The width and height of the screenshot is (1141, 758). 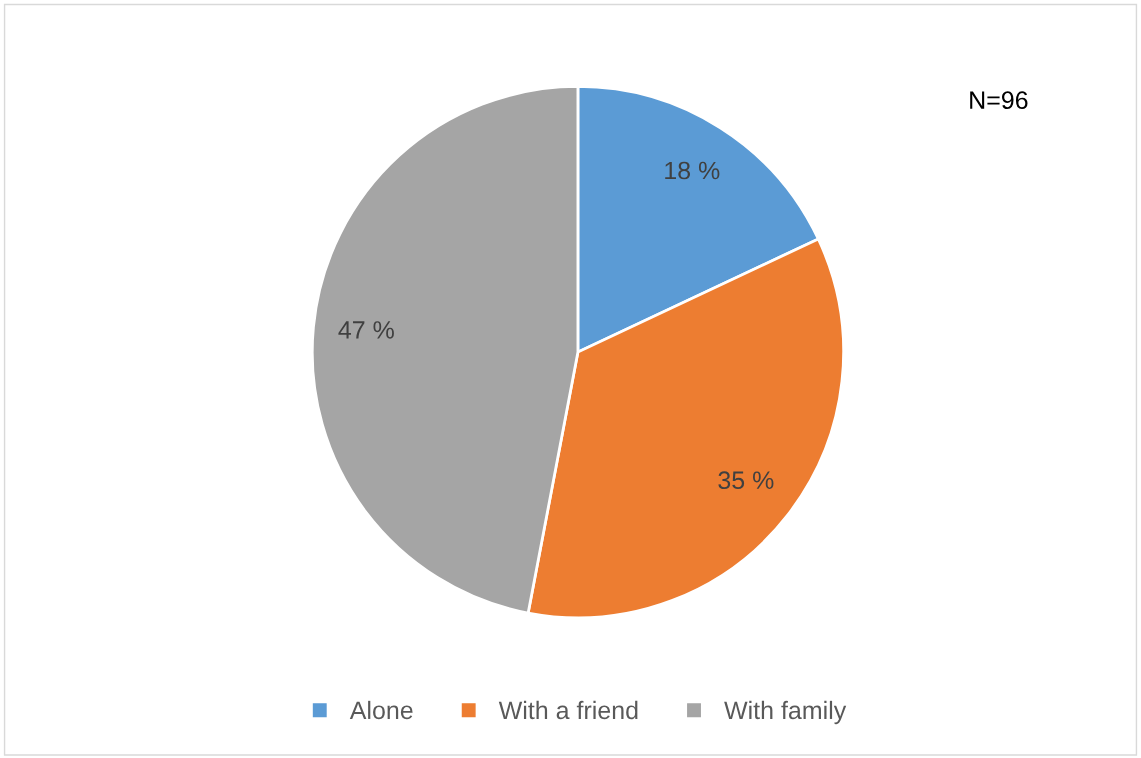 What do you see at coordinates (999, 100) in the screenshot?
I see `text: N=96` at bounding box center [999, 100].